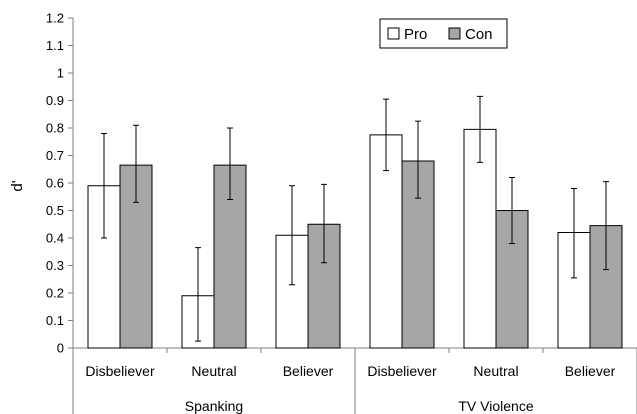  Describe the element at coordinates (60, 348) in the screenshot. I see `y-tick-label: 0` at that location.